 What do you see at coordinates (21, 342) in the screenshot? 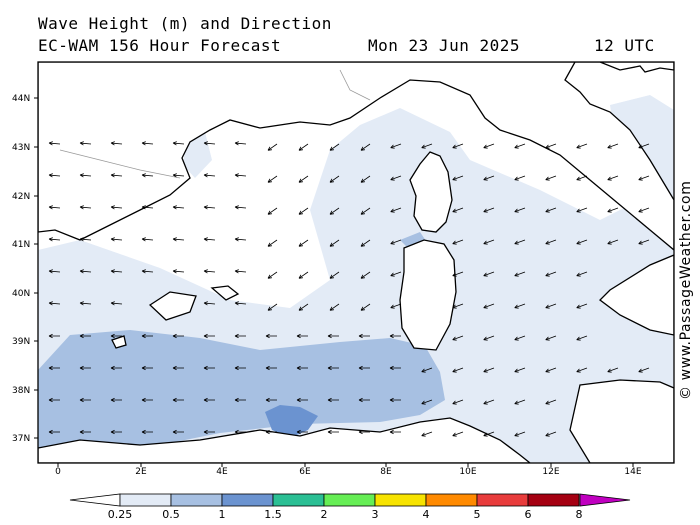
I see `lat-label: 39N` at bounding box center [21, 342].